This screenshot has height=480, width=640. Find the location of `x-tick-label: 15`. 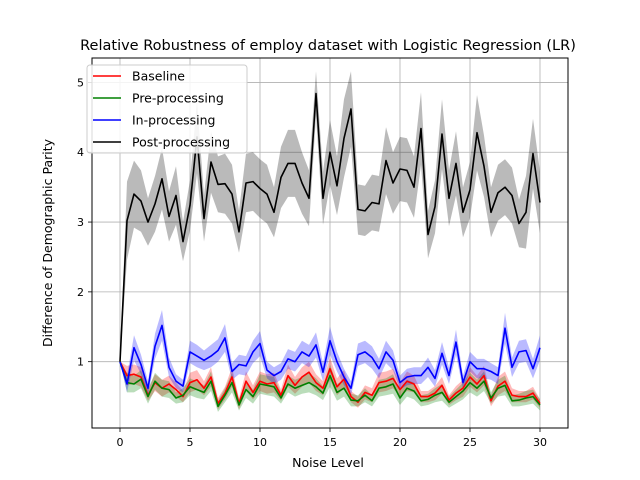

x-tick-label: 15 is located at coordinates (330, 442).